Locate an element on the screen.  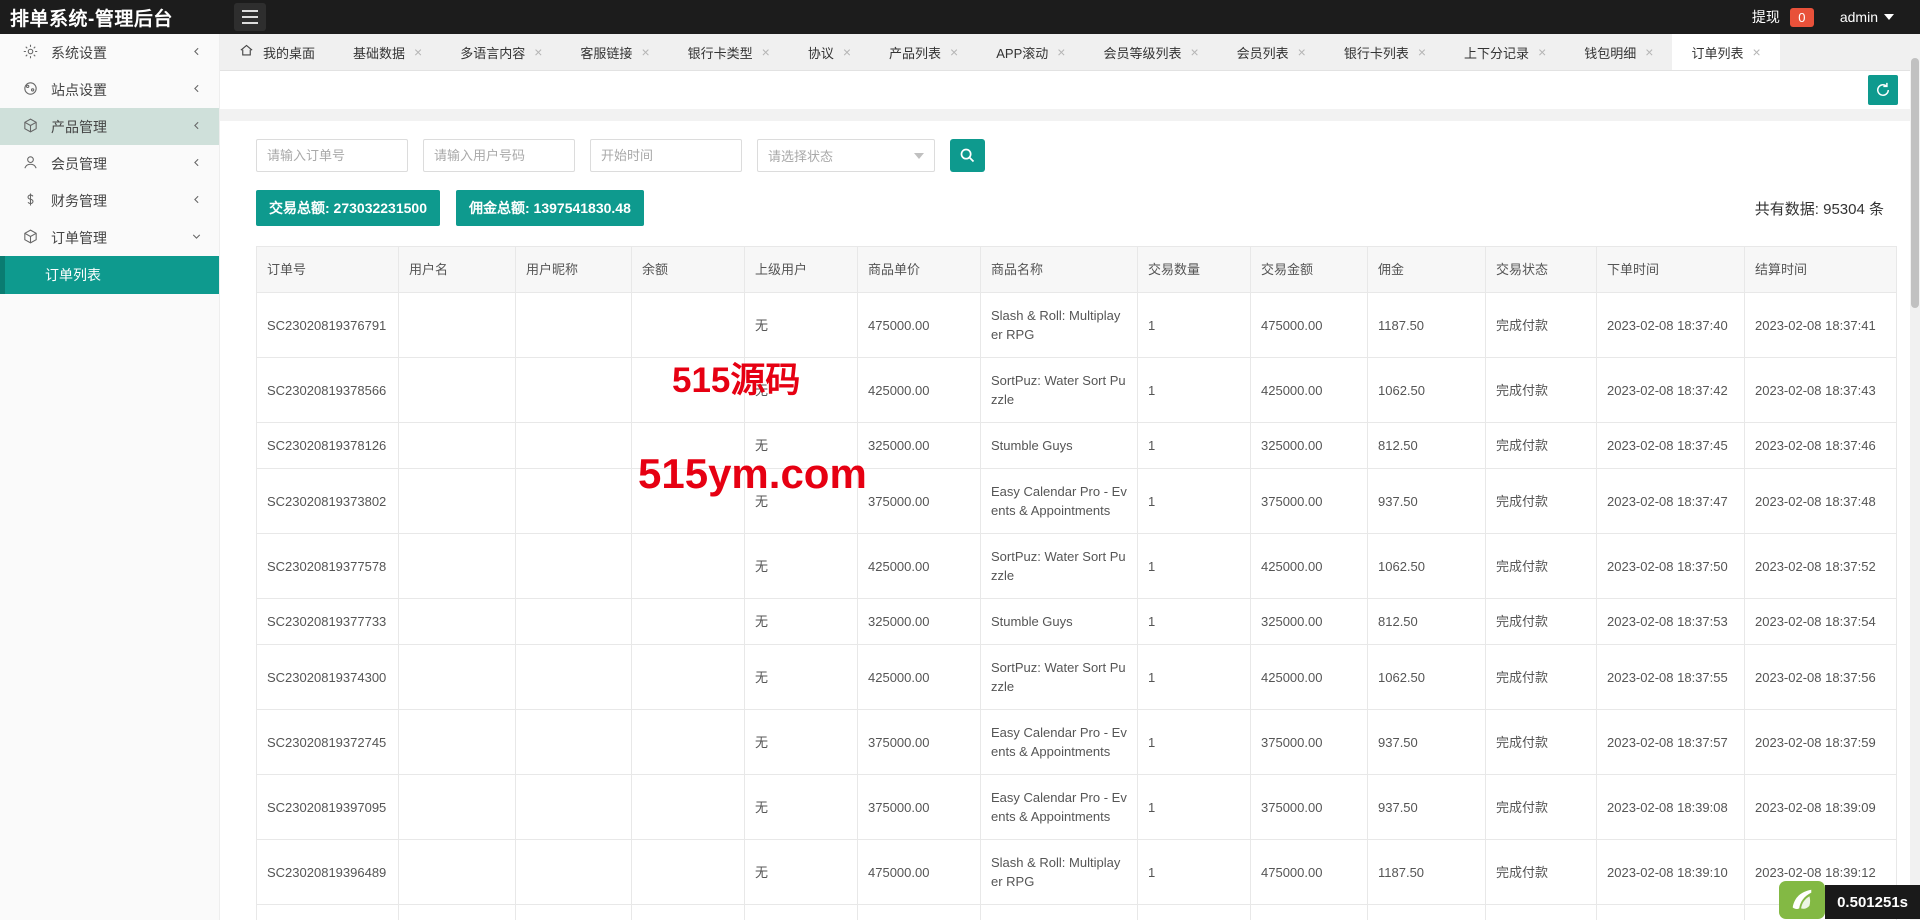
tab-APP滚动: APP滚动 × is located at coordinates (1031, 52).